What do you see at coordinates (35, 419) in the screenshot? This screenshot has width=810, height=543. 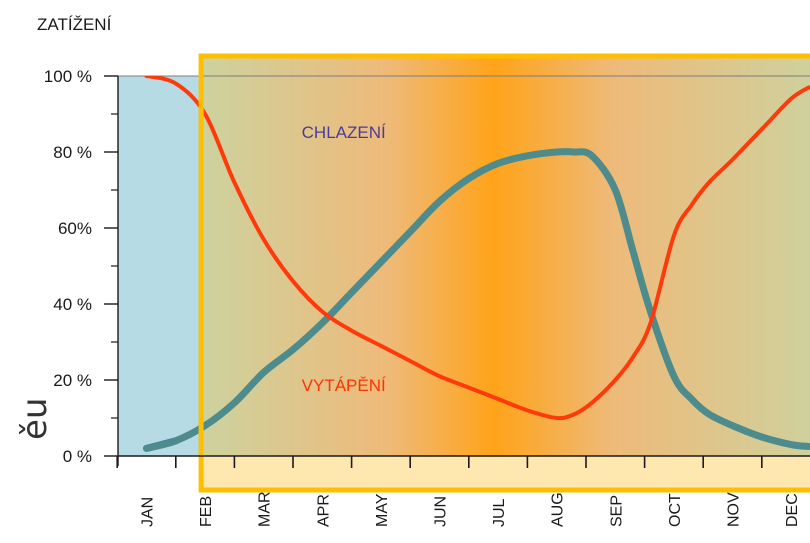 I see `edge-text: ěu` at bounding box center [35, 419].